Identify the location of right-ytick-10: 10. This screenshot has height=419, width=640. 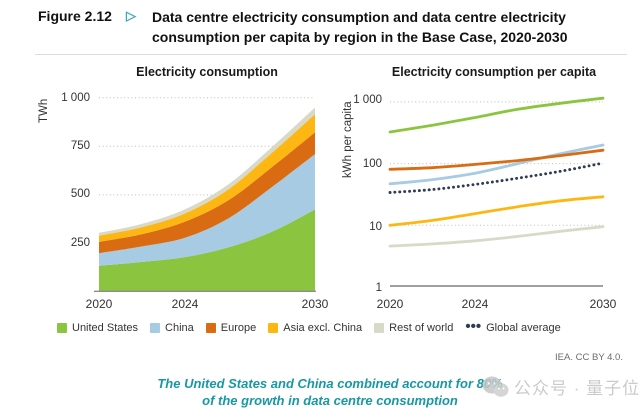
(375, 227).